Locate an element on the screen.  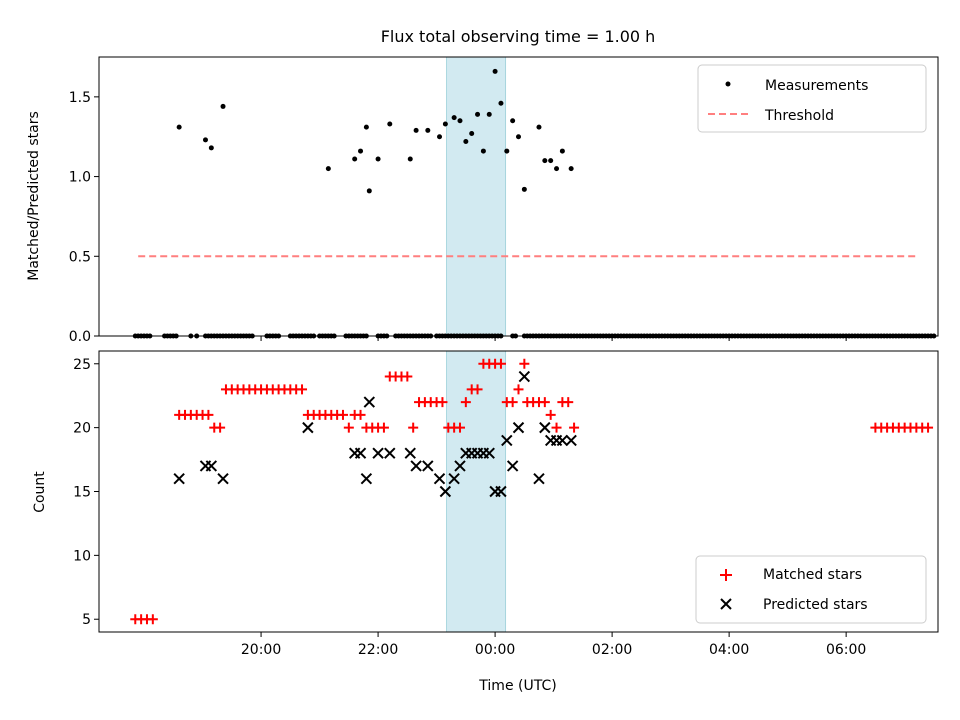
count-legend-box is located at coordinates (811, 589).